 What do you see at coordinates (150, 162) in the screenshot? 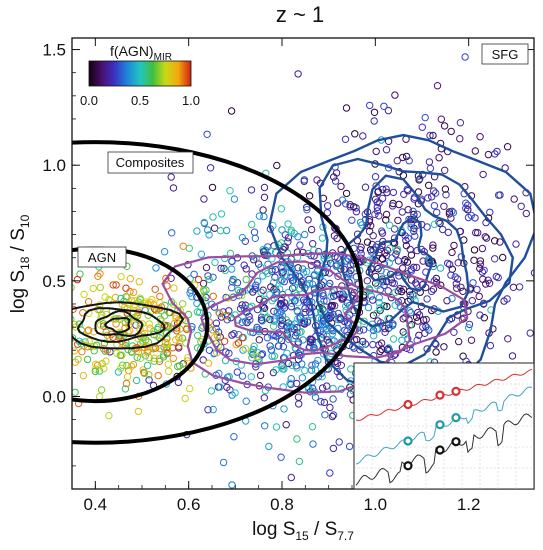
I see `label-composites: Composites` at bounding box center [150, 162].